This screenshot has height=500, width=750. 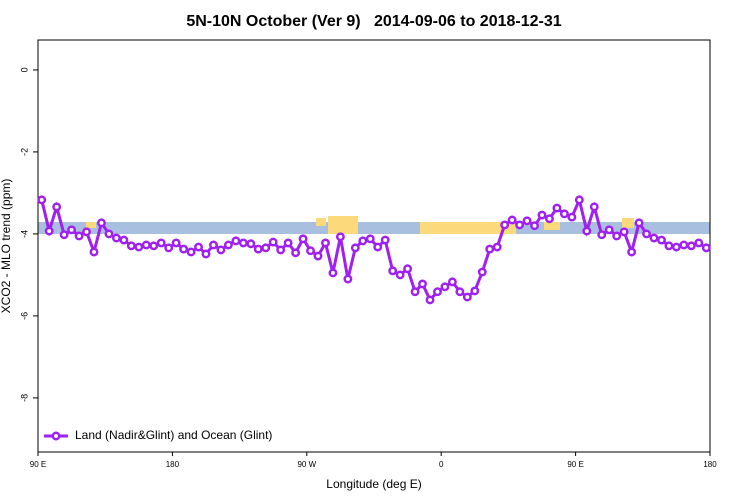 What do you see at coordinates (374, 225) in the screenshot?
I see `surface-band` at bounding box center [374, 225].